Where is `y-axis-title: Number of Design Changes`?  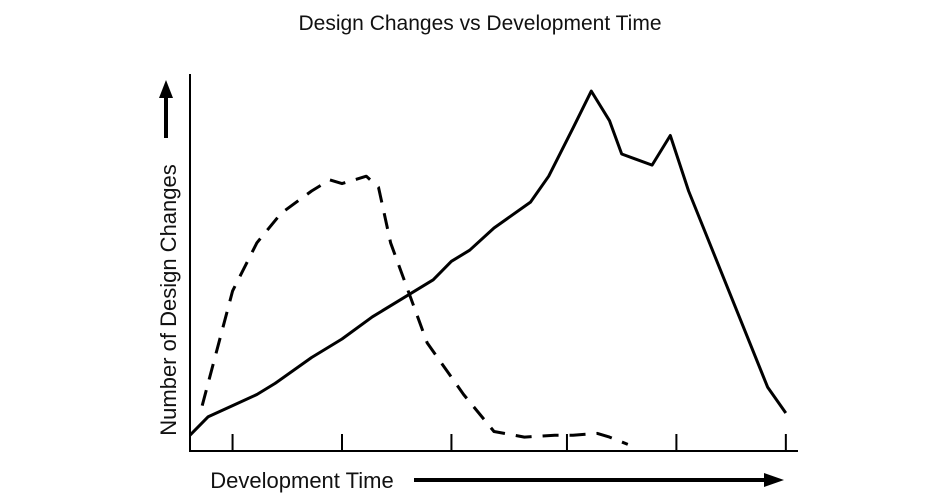 y-axis-title: Number of Design Changes is located at coordinates (168, 299).